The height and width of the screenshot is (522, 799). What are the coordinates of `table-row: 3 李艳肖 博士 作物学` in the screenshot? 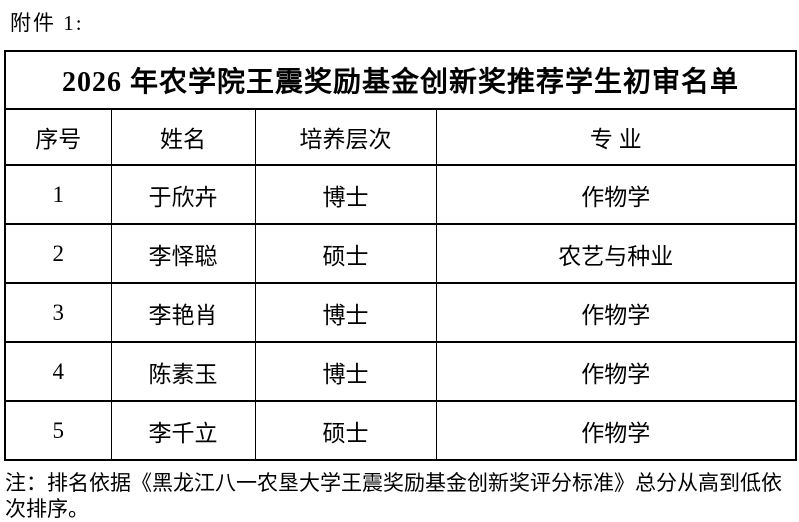 It's located at (400, 312).